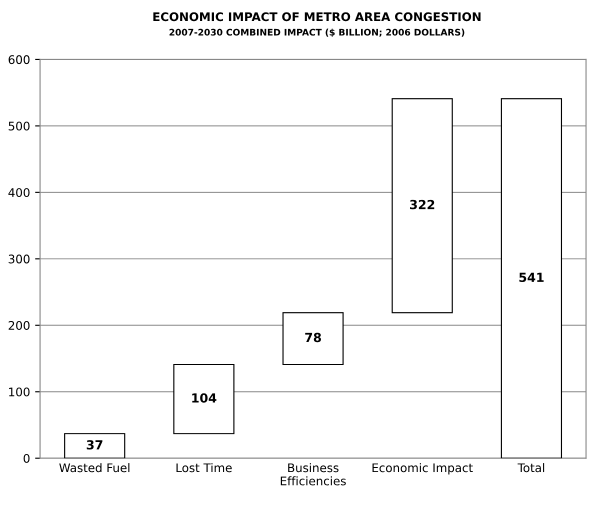 The height and width of the screenshot is (508, 598). I want to click on data-label: 541, so click(531, 277).